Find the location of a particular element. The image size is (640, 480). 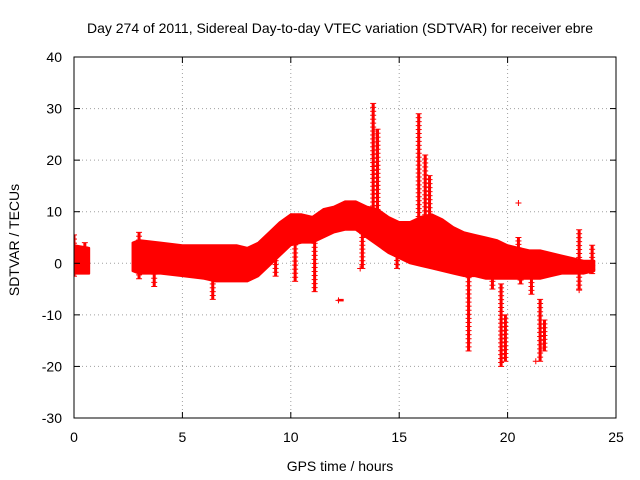

y-tick-label: -30 is located at coordinates (52, 418).